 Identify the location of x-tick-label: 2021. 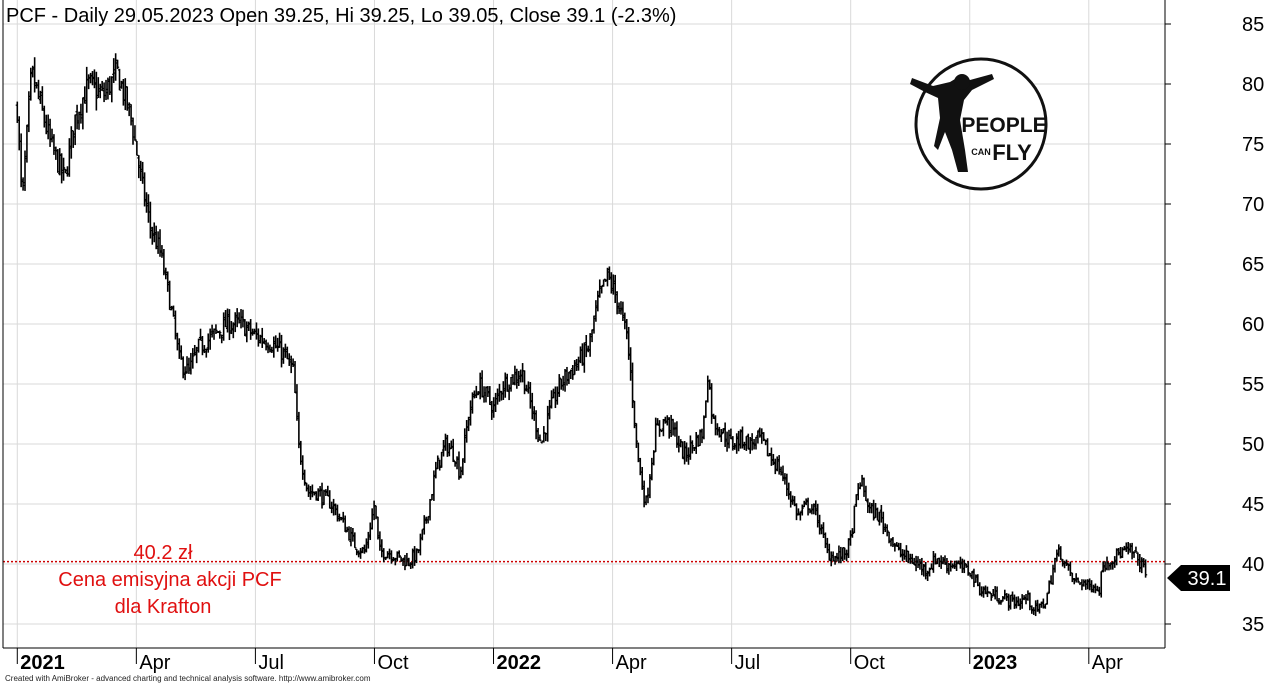
(42, 663).